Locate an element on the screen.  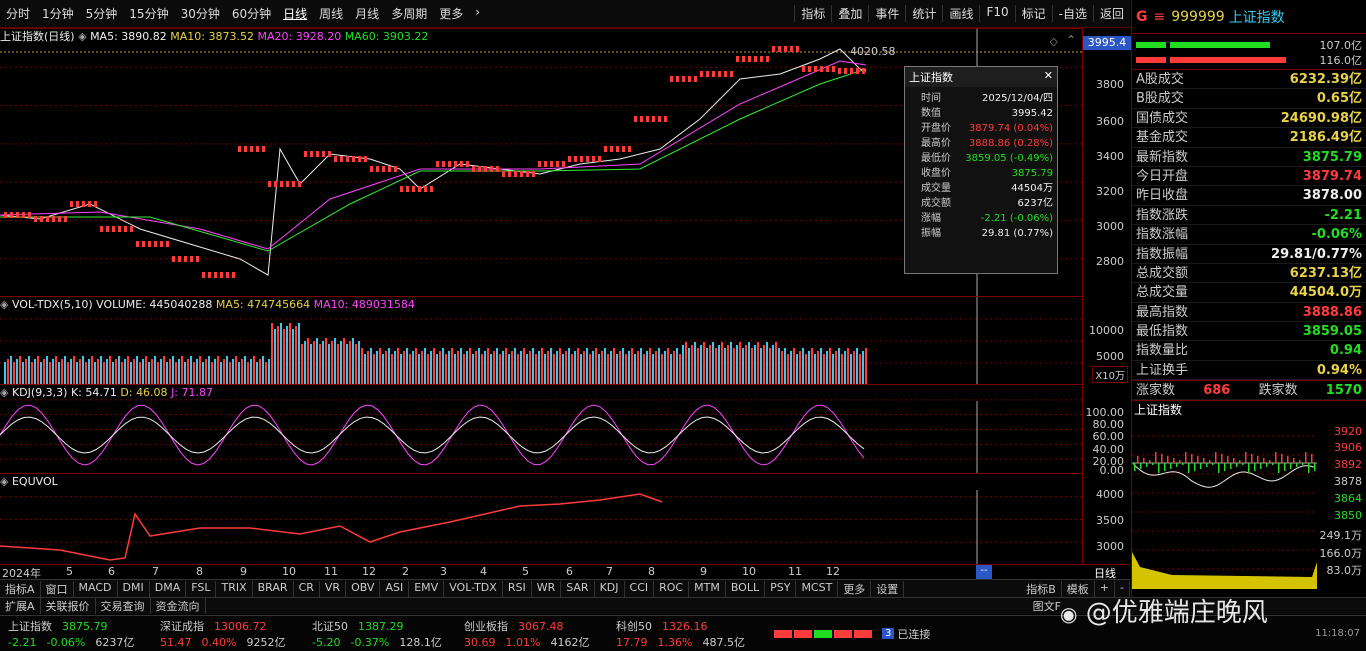
tab-10: 更多 is located at coordinates (451, 14).